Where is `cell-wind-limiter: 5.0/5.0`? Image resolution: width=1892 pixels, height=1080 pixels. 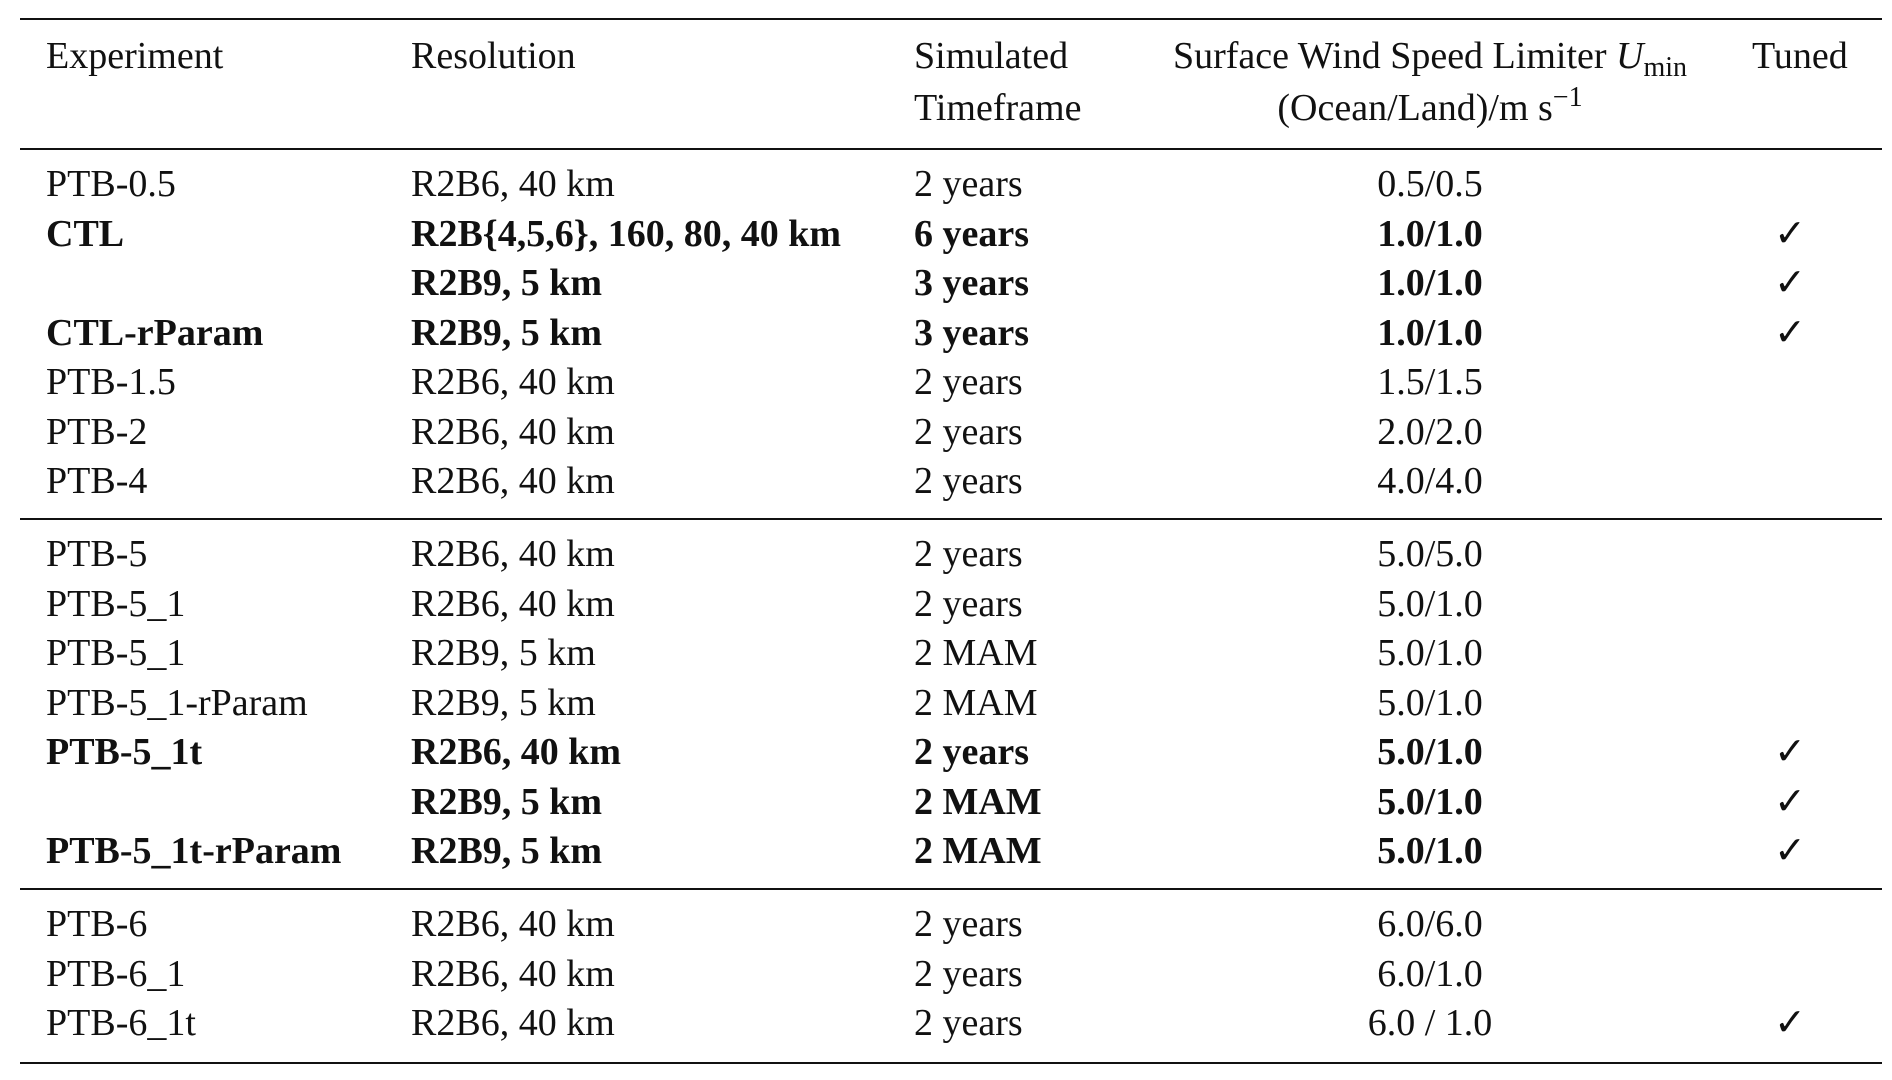 cell-wind-limiter: 5.0/5.0 is located at coordinates (1430, 554).